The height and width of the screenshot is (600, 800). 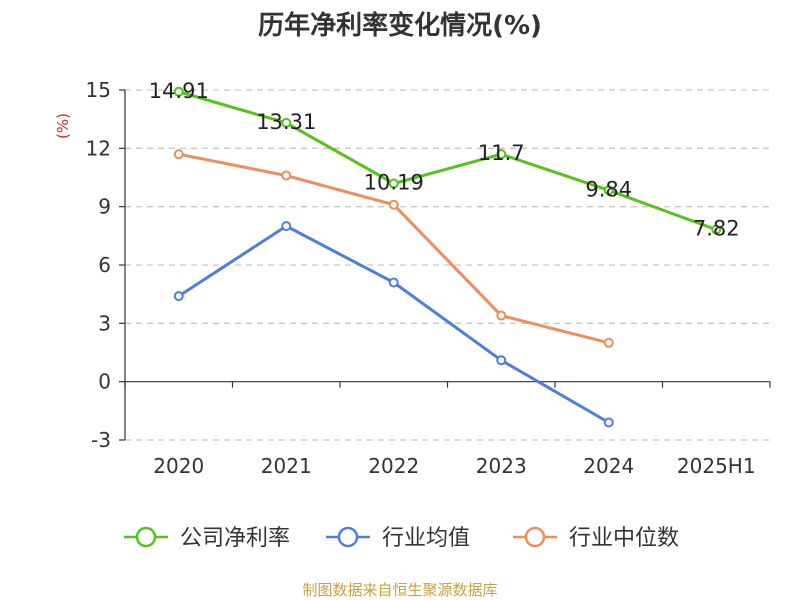 What do you see at coordinates (286, 466) in the screenshot?
I see `x-tick-label: 2021` at bounding box center [286, 466].